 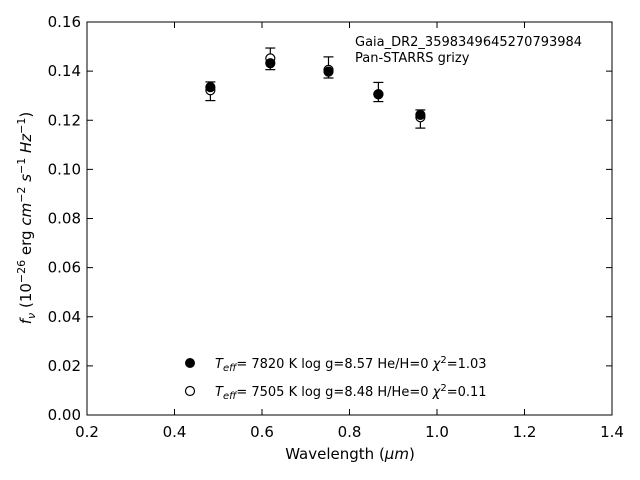 What do you see at coordinates (351, 392) in the screenshot?
I see `legend-entry-2: Teff= 7505 K log g=8.48 H/He=0 χ2=0.11` at bounding box center [351, 392].